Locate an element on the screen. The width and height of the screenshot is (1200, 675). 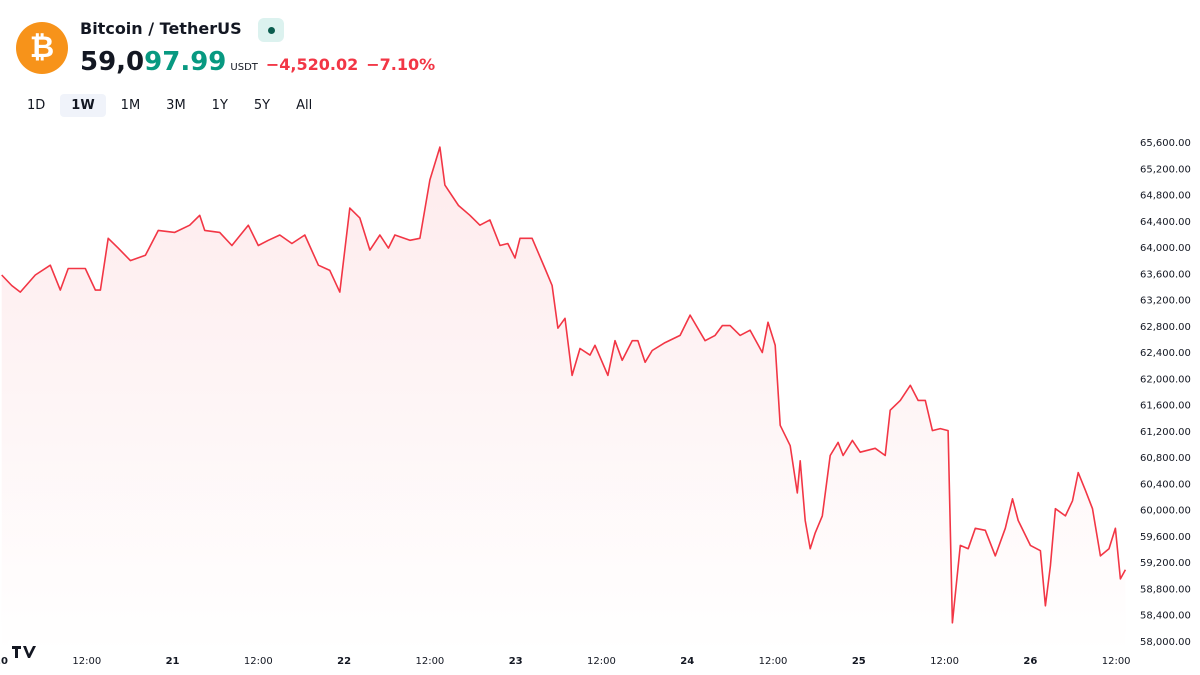
y-tick-label: 60,800.00 is located at coordinates (1165, 458).